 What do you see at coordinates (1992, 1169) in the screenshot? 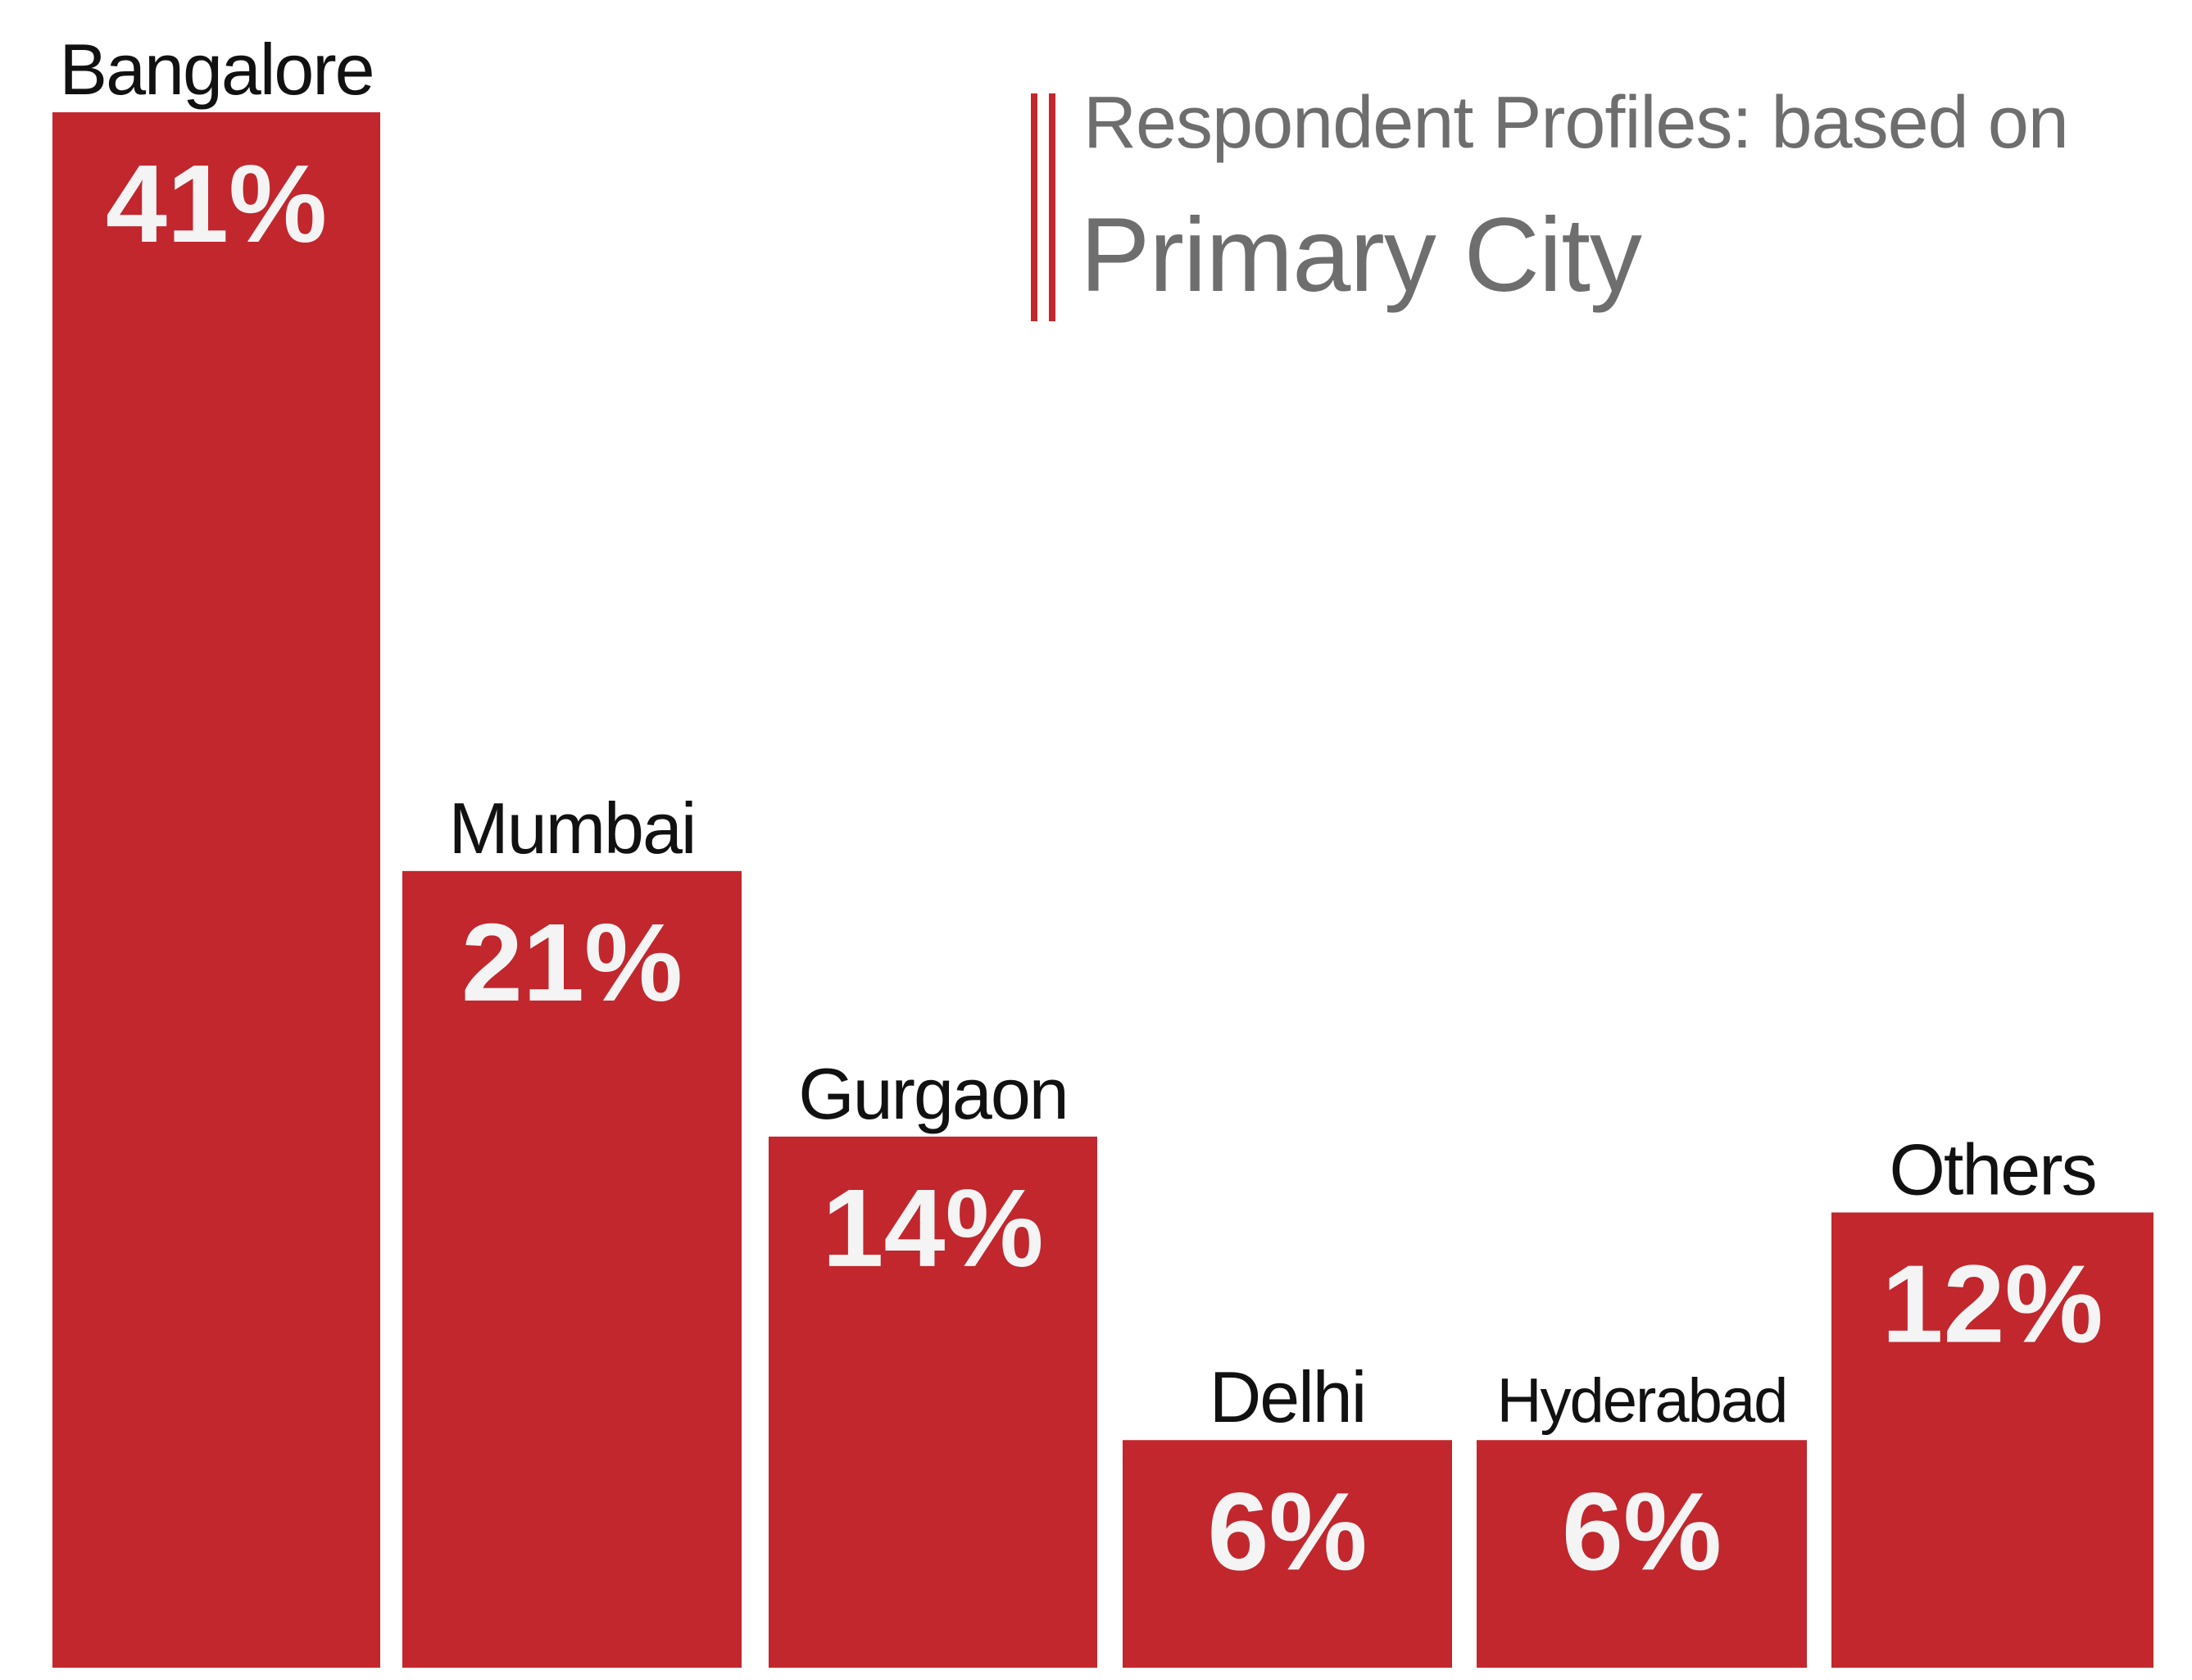
I see `category-label-others: Others` at bounding box center [1992, 1169].